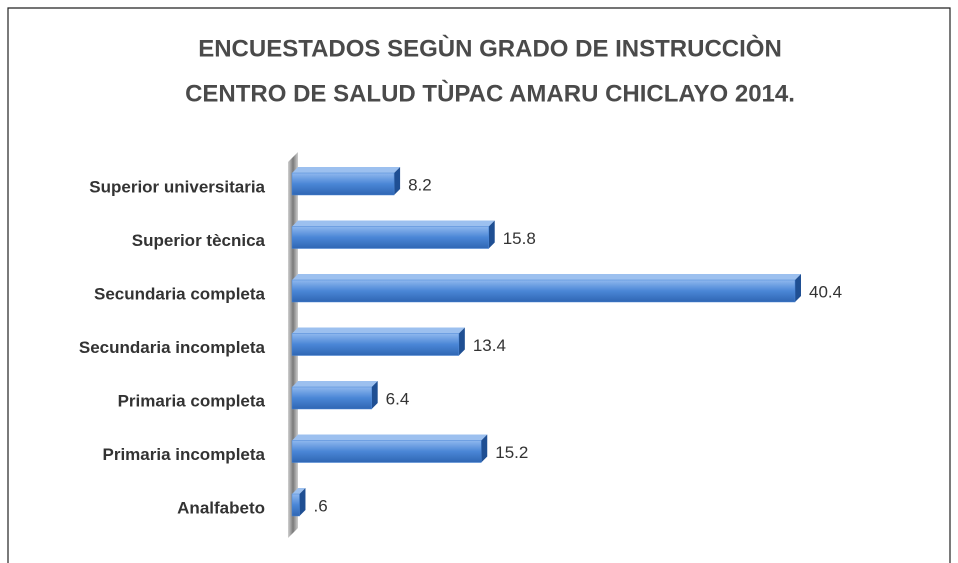 This screenshot has height=563, width=958. What do you see at coordinates (221, 507) in the screenshot?
I see `category-label: Analfabeto` at bounding box center [221, 507].